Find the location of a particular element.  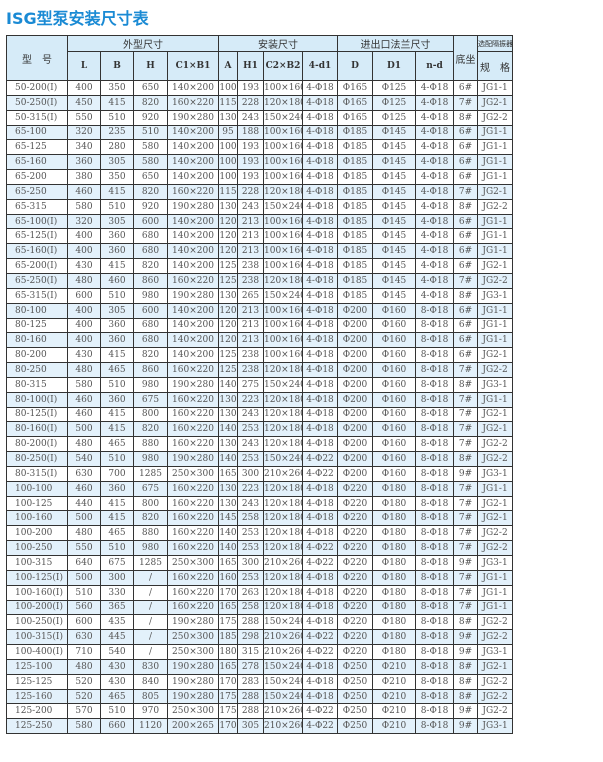

cell-model: 100-200 is located at coordinates (37, 533).